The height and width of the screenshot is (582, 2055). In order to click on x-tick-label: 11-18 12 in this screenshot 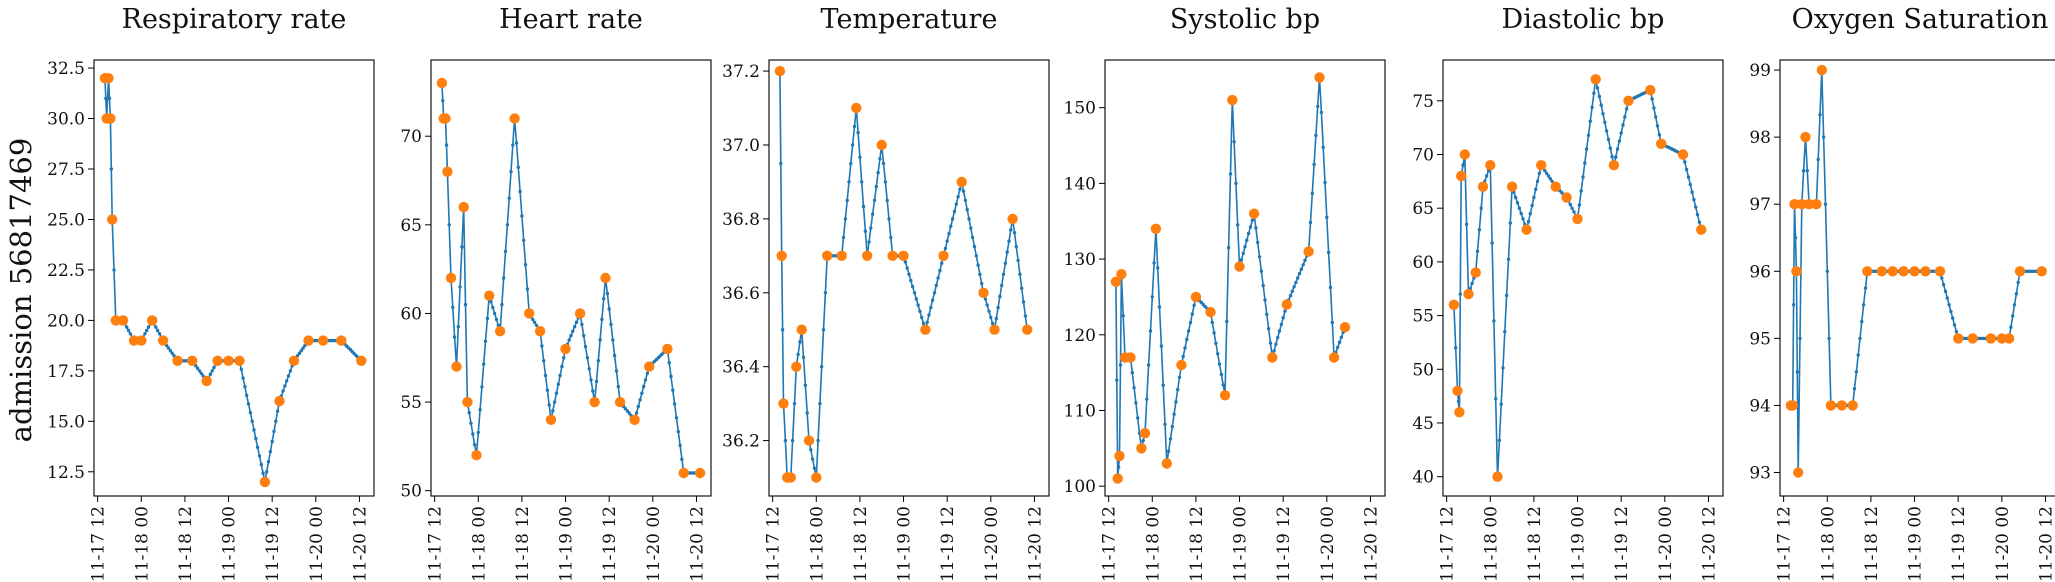, I will do `click(186, 544)`.